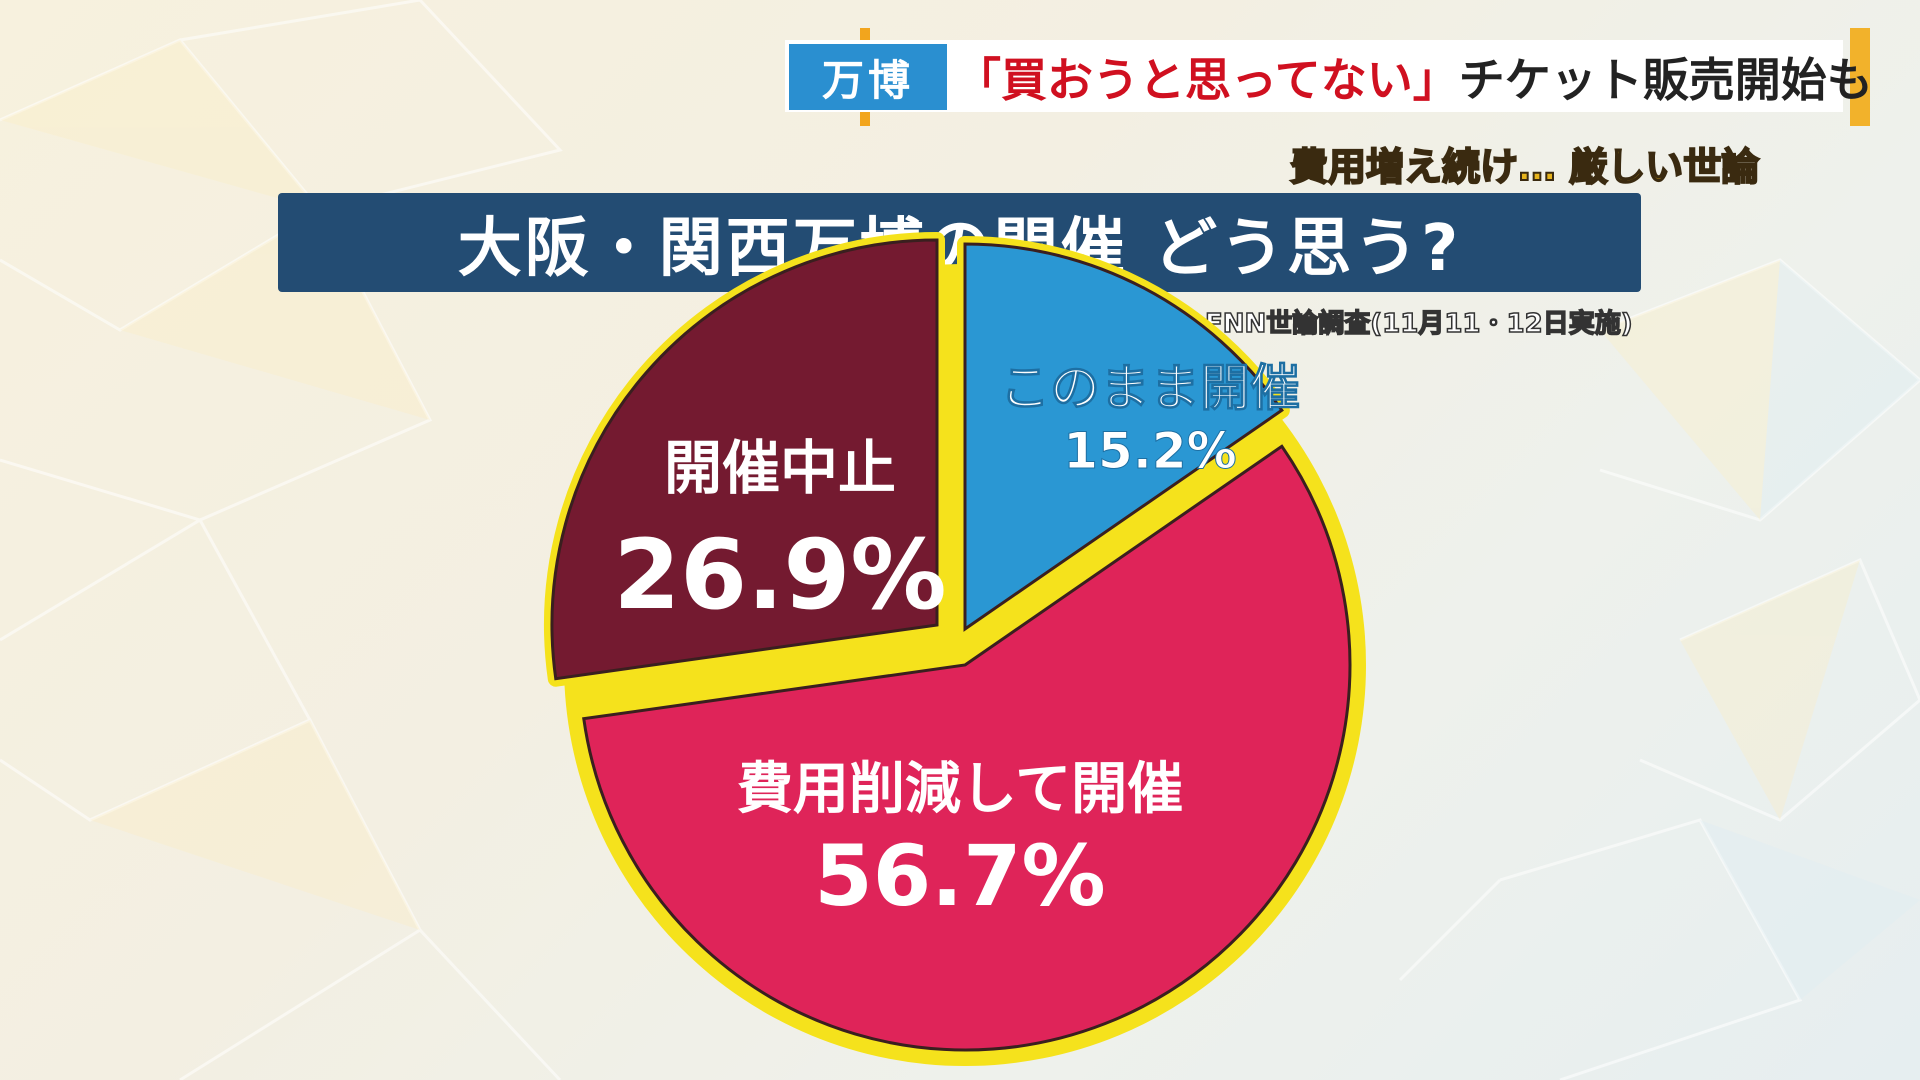 The image size is (1920, 1080). Describe the element at coordinates (1207, 80) in the screenshot. I see `headline-quote: 「買おうと思ってない」` at that location.